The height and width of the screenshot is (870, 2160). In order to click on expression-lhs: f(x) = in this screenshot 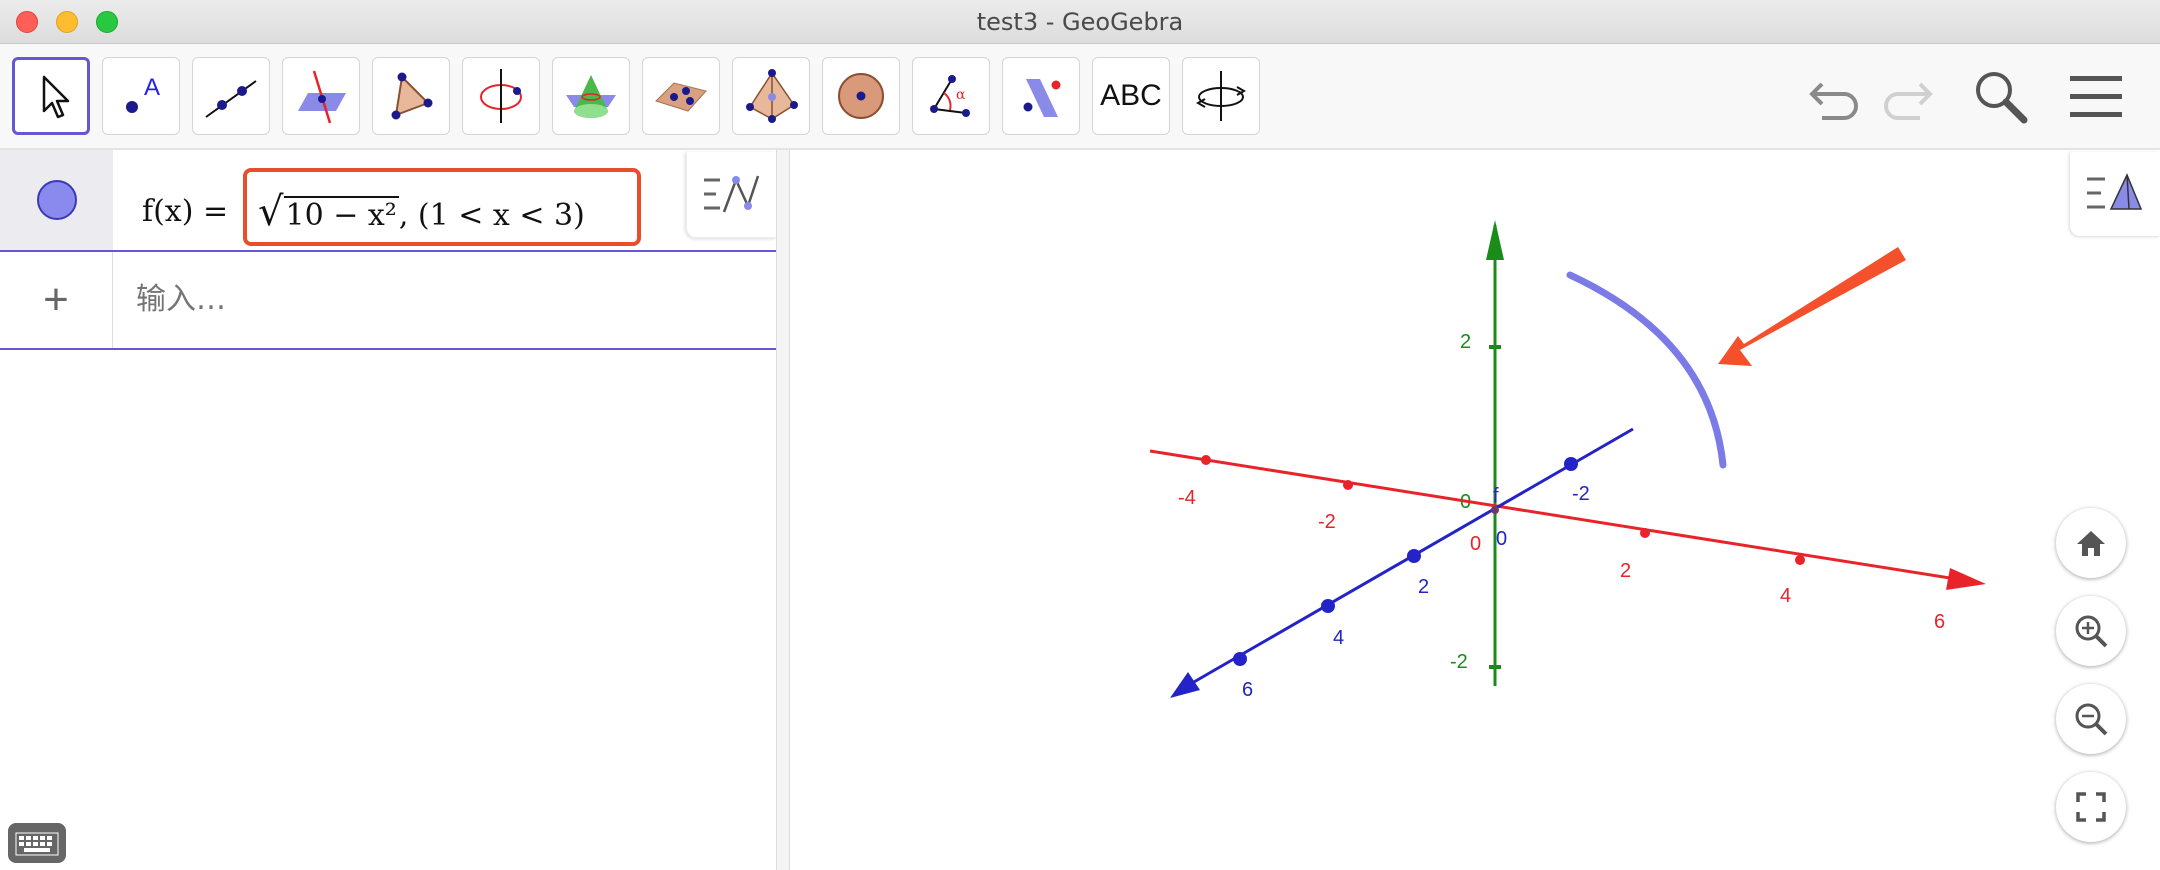, I will do `click(185, 211)`.